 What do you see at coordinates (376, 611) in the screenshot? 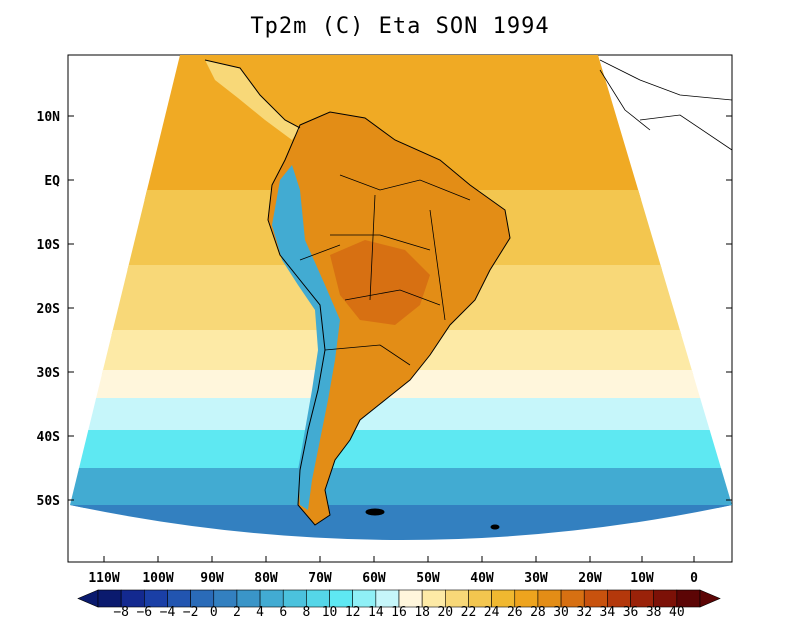
I see `colorbar-label: 14` at bounding box center [376, 611].